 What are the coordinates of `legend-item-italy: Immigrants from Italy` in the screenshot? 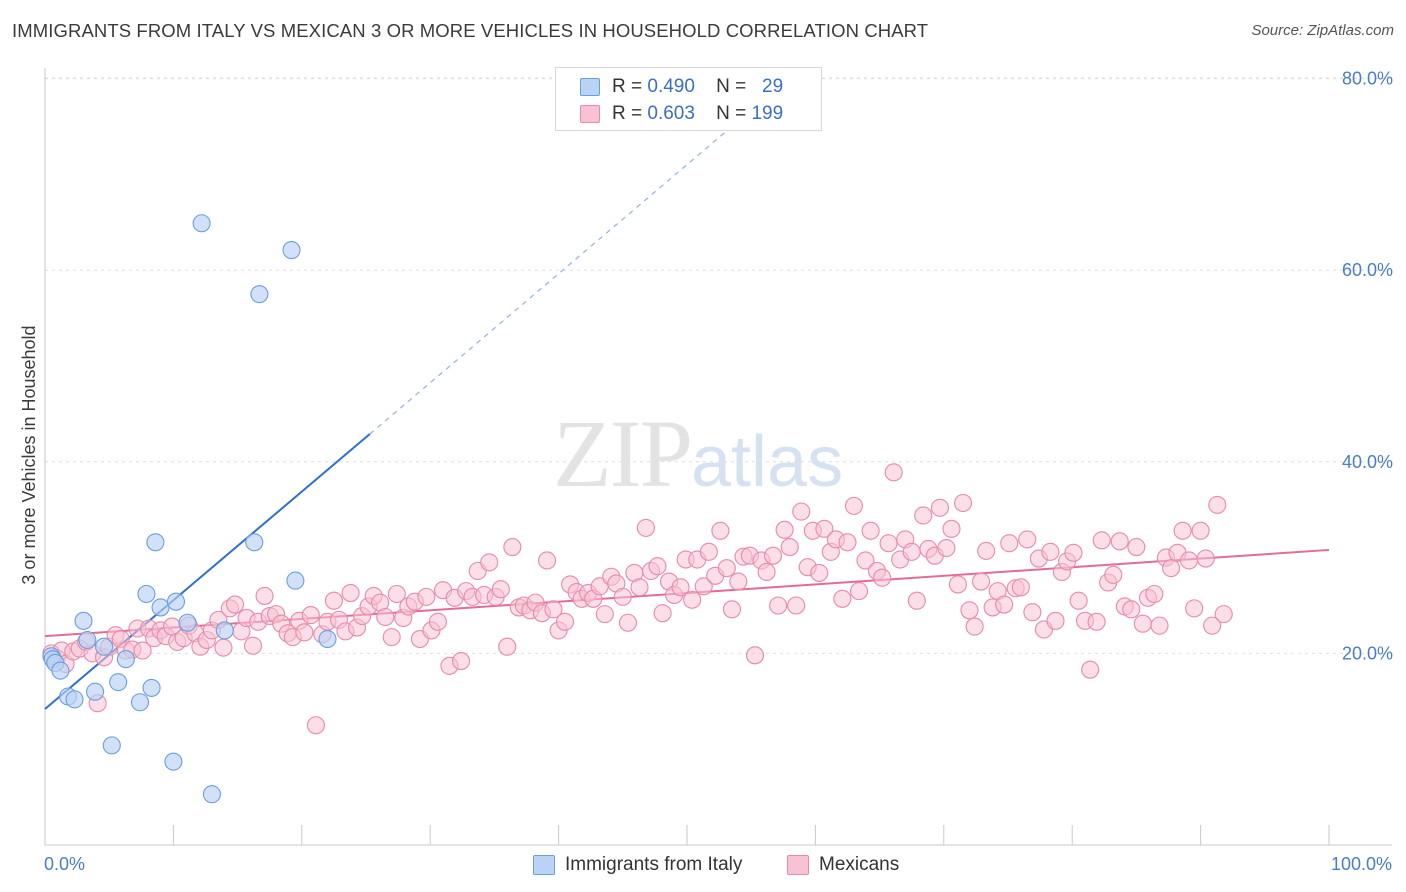 It's located at (637, 865).